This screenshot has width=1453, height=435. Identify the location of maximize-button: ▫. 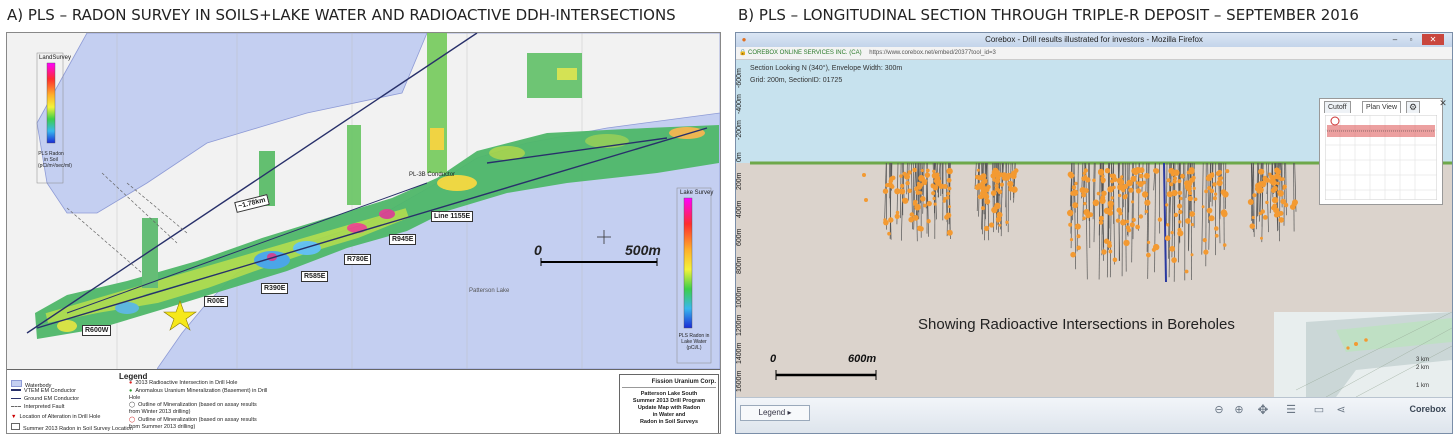
(1411, 39).